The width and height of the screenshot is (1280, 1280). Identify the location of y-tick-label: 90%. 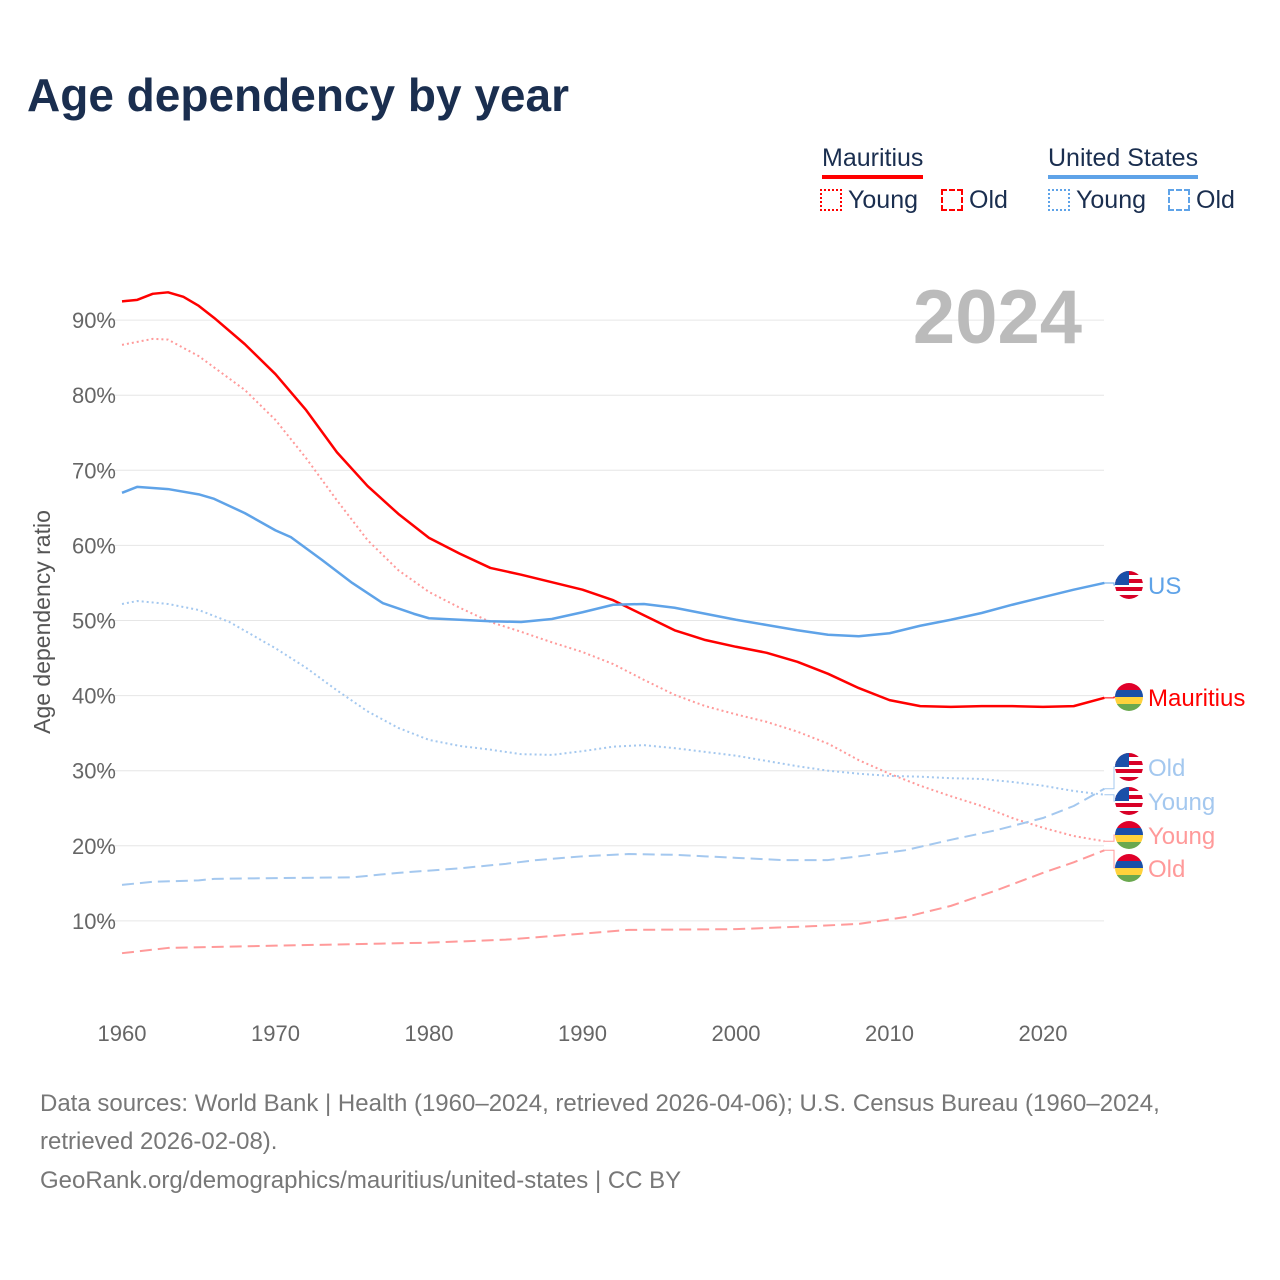
(94, 320).